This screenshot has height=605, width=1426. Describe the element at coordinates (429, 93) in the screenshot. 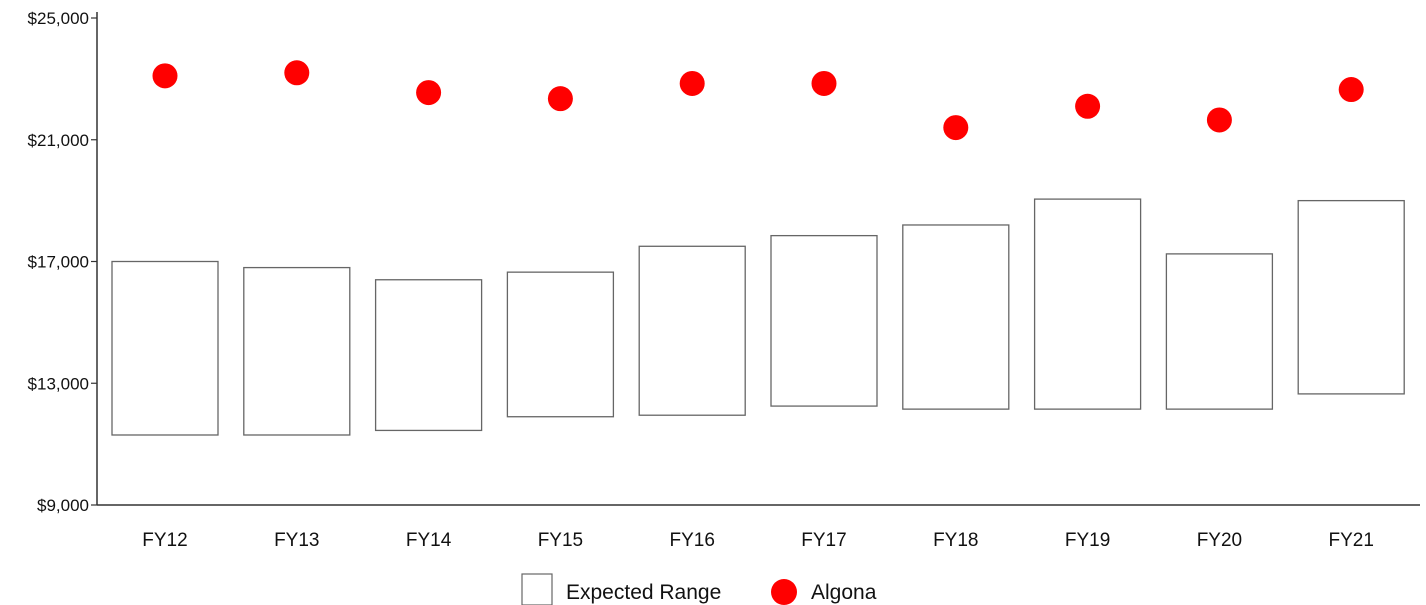

I see `algona-point-fy14` at that location.